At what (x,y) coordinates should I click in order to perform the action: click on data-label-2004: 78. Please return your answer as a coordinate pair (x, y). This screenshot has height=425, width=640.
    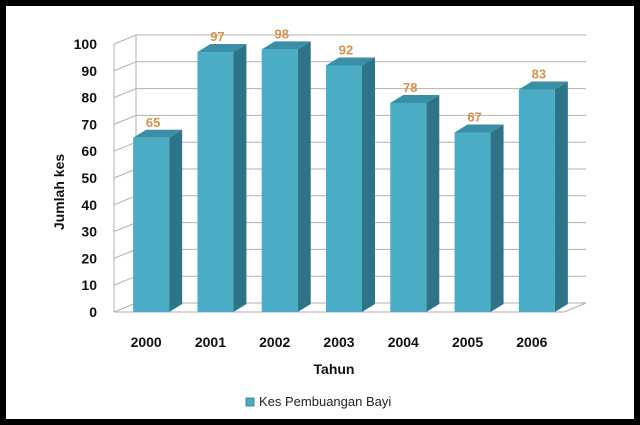
    Looking at the image, I should click on (410, 87).